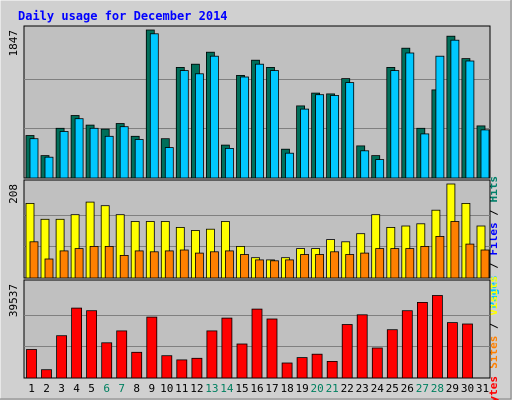  I want to click on day-label-1: 1, so click(31, 388).